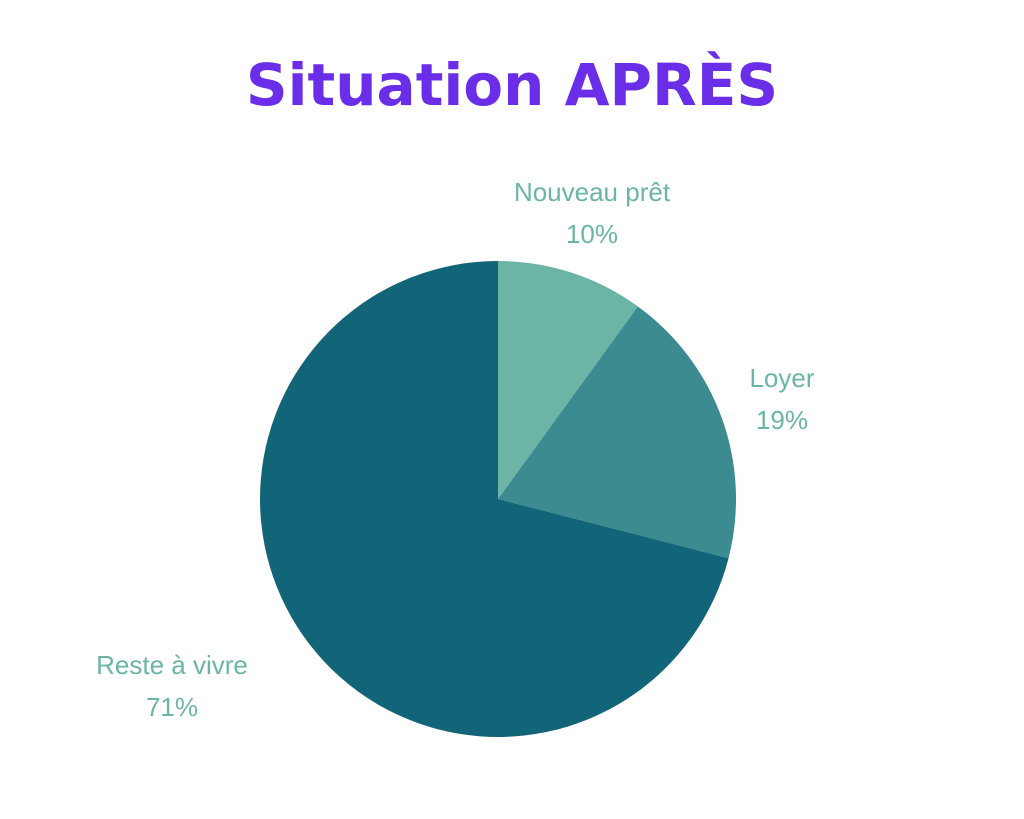  What do you see at coordinates (568, 380) in the screenshot?
I see `pie-slice-nouveau-pret` at bounding box center [568, 380].